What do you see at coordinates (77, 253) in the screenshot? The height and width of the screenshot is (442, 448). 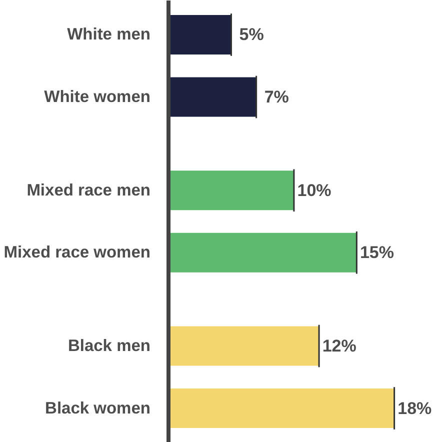 I see `y-tick-label: Mixed race women` at bounding box center [77, 253].